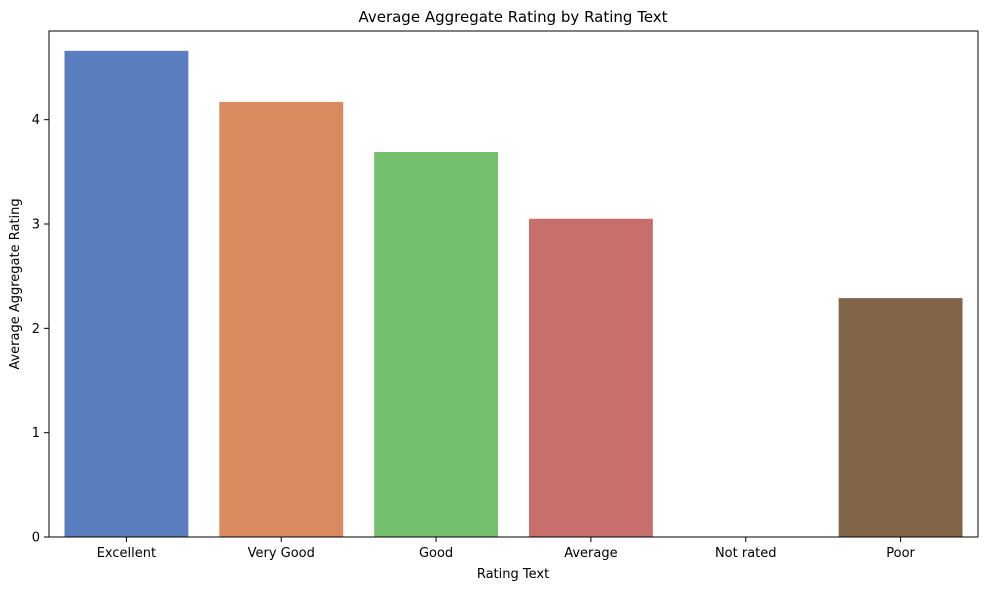 Image resolution: width=989 pixels, height=590 pixels. I want to click on y-tick-label: 4, so click(36, 120).